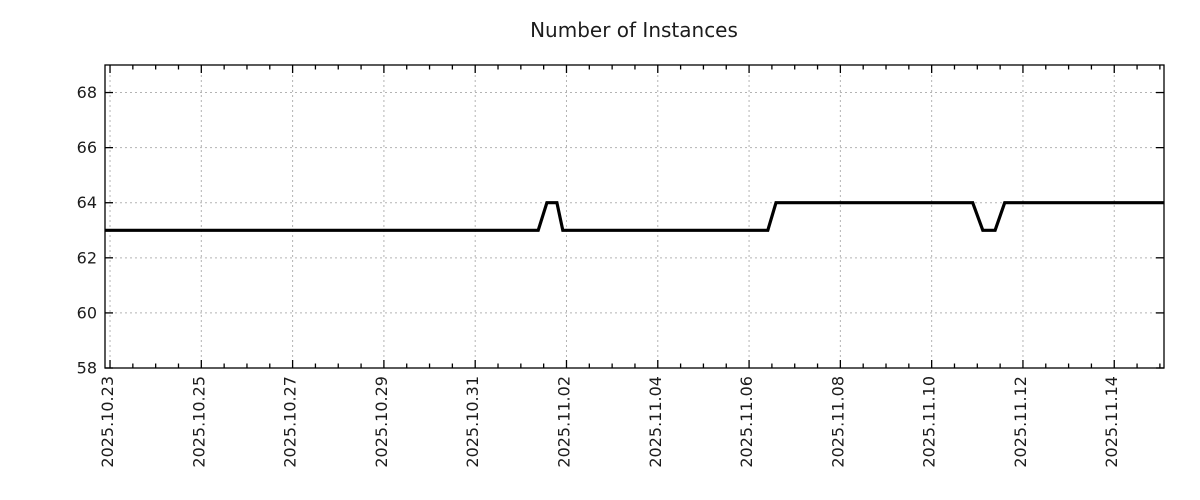  I want to click on x-tick-label: 2025.10.25, so click(198, 422).